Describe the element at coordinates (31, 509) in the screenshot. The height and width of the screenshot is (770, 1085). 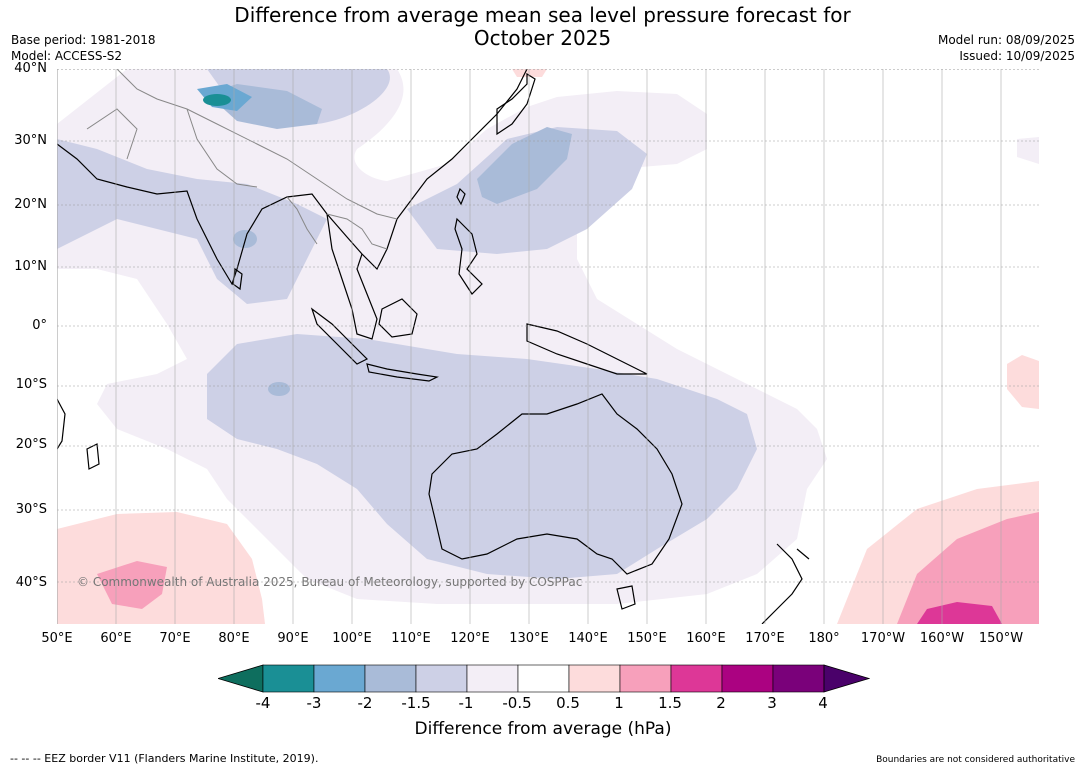
I see `lat-label-30s: 30°S` at that location.